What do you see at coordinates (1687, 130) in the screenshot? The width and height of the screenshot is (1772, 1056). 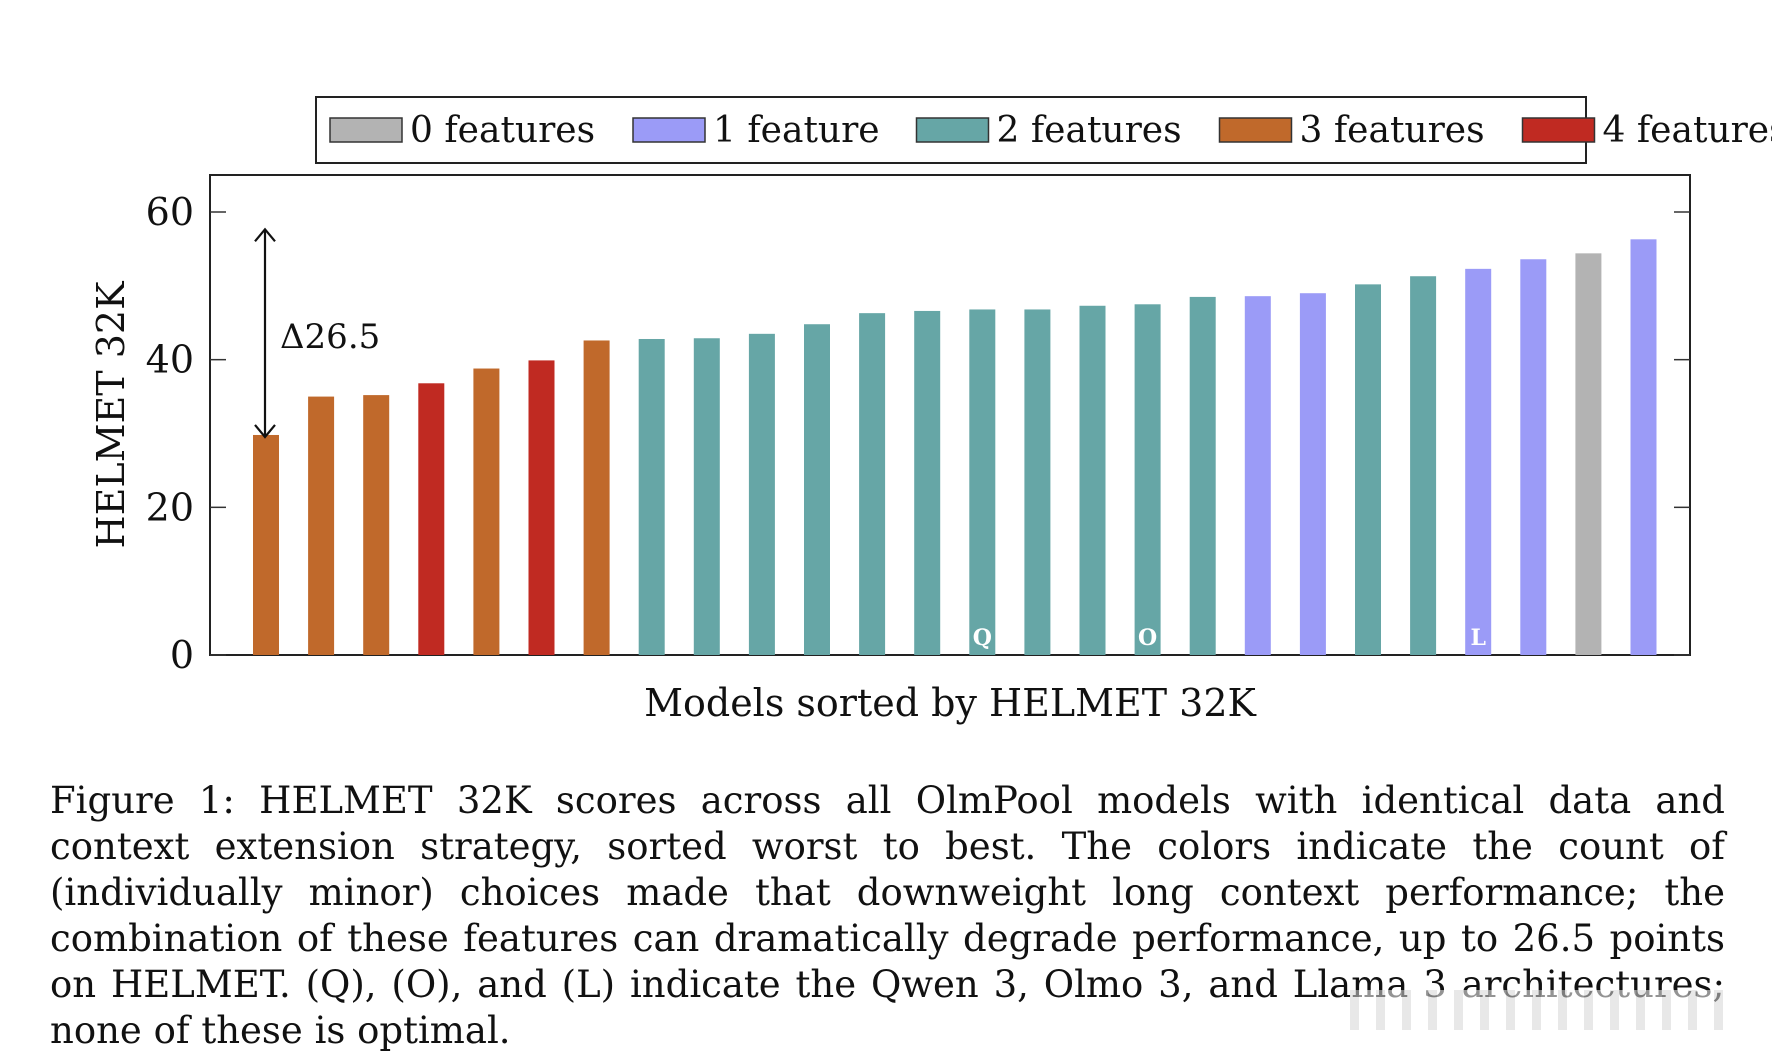 I see `legend-label: 4 features` at bounding box center [1687, 130].